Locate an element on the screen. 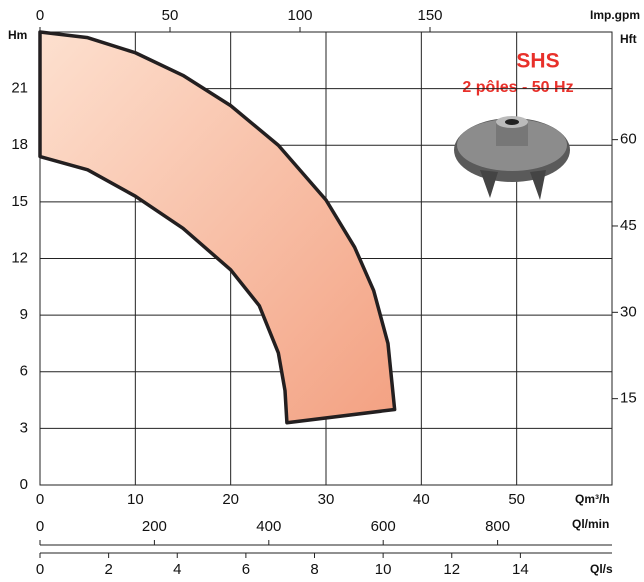  x2-axis-label: Imp.gpm is located at coordinates (615, 15).